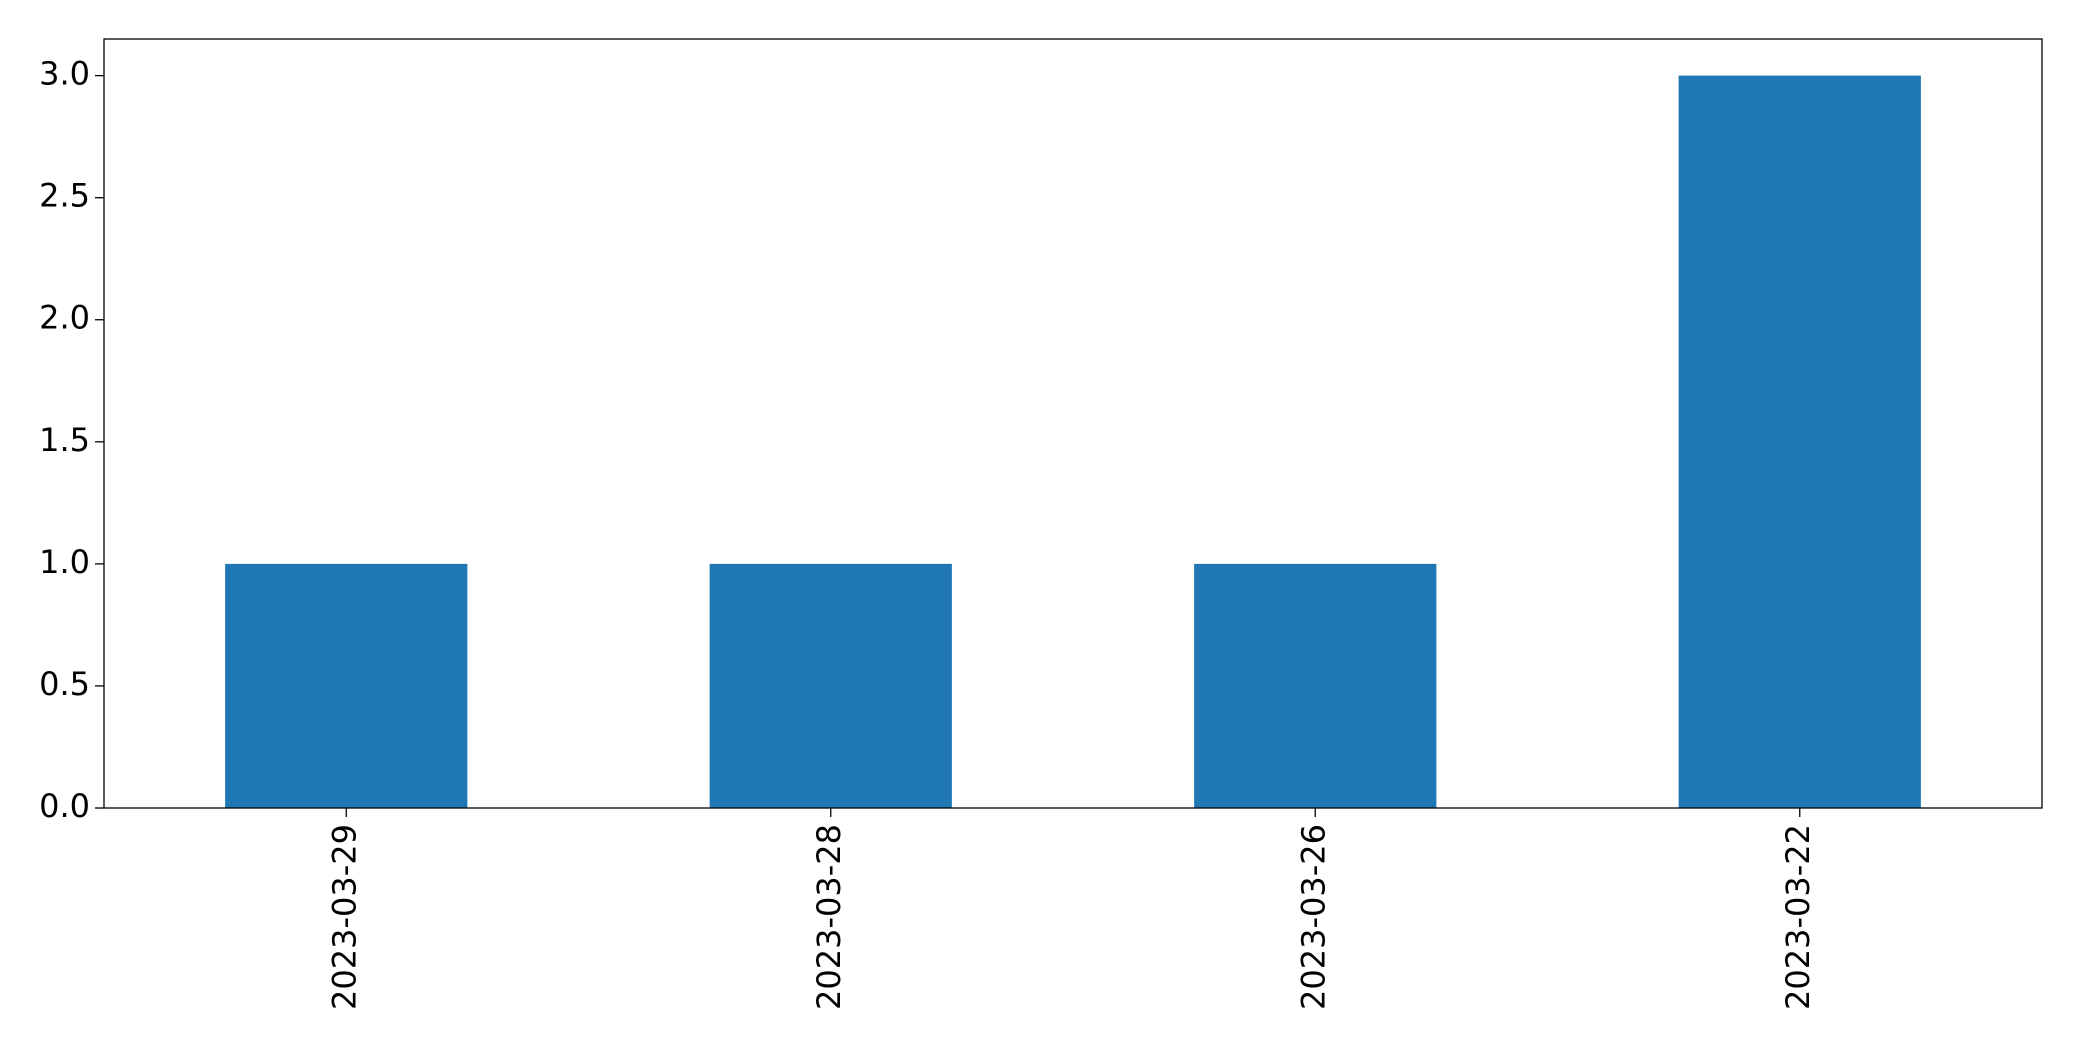 The width and height of the screenshot is (2082, 1061). What do you see at coordinates (64, 440) in the screenshot?
I see `y-tick-label: 1.5` at bounding box center [64, 440].